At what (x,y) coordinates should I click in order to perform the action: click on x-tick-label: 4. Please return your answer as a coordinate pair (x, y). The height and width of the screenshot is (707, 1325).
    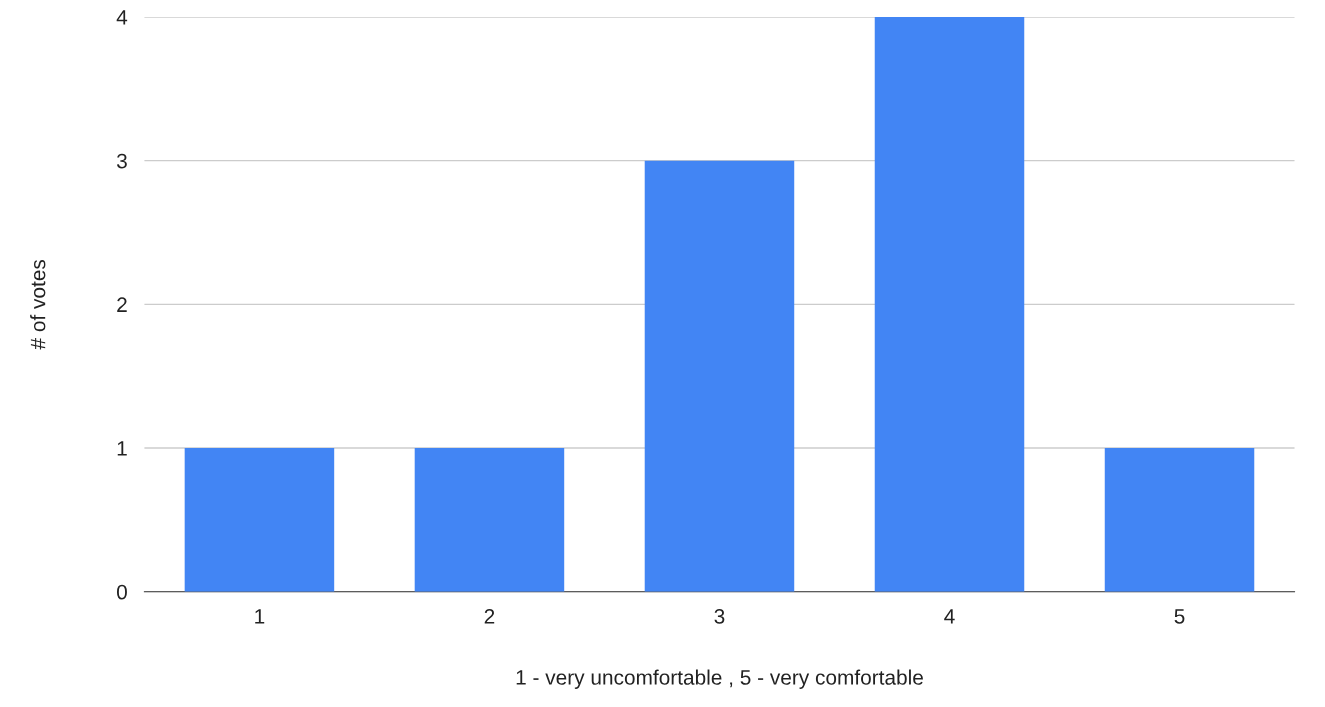
    Looking at the image, I should click on (949, 616).